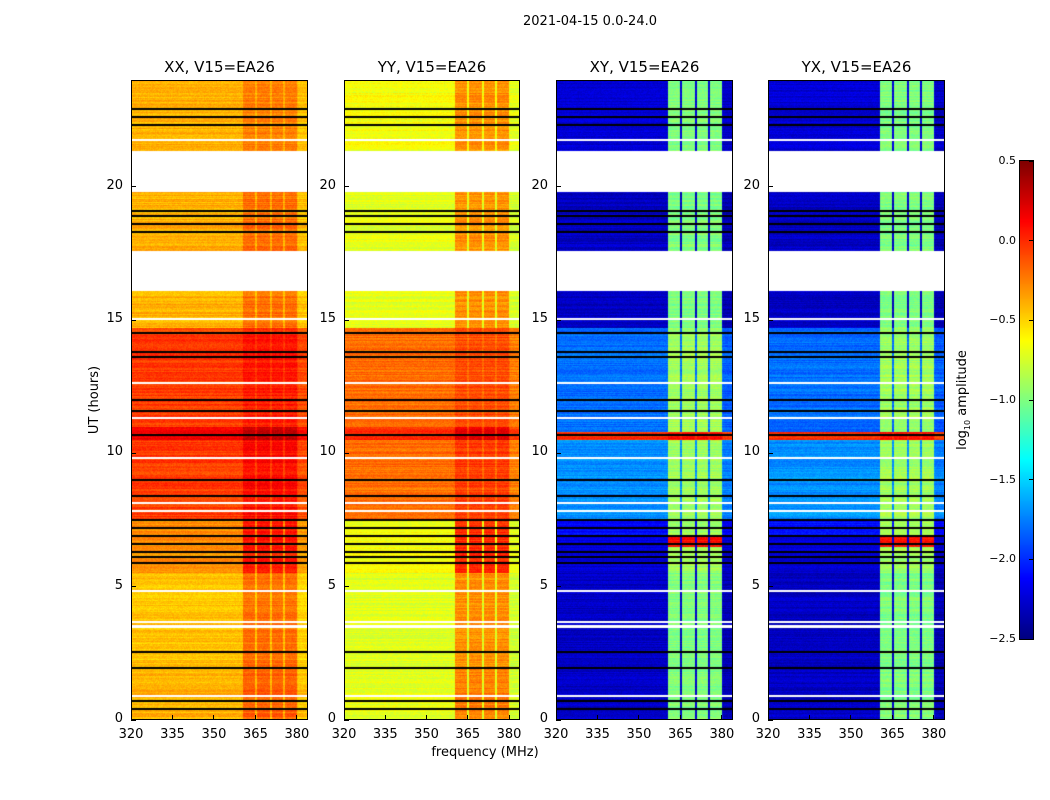 The image size is (1050, 800). I want to click on panel-title: YY, V15=EA26, so click(432, 67).